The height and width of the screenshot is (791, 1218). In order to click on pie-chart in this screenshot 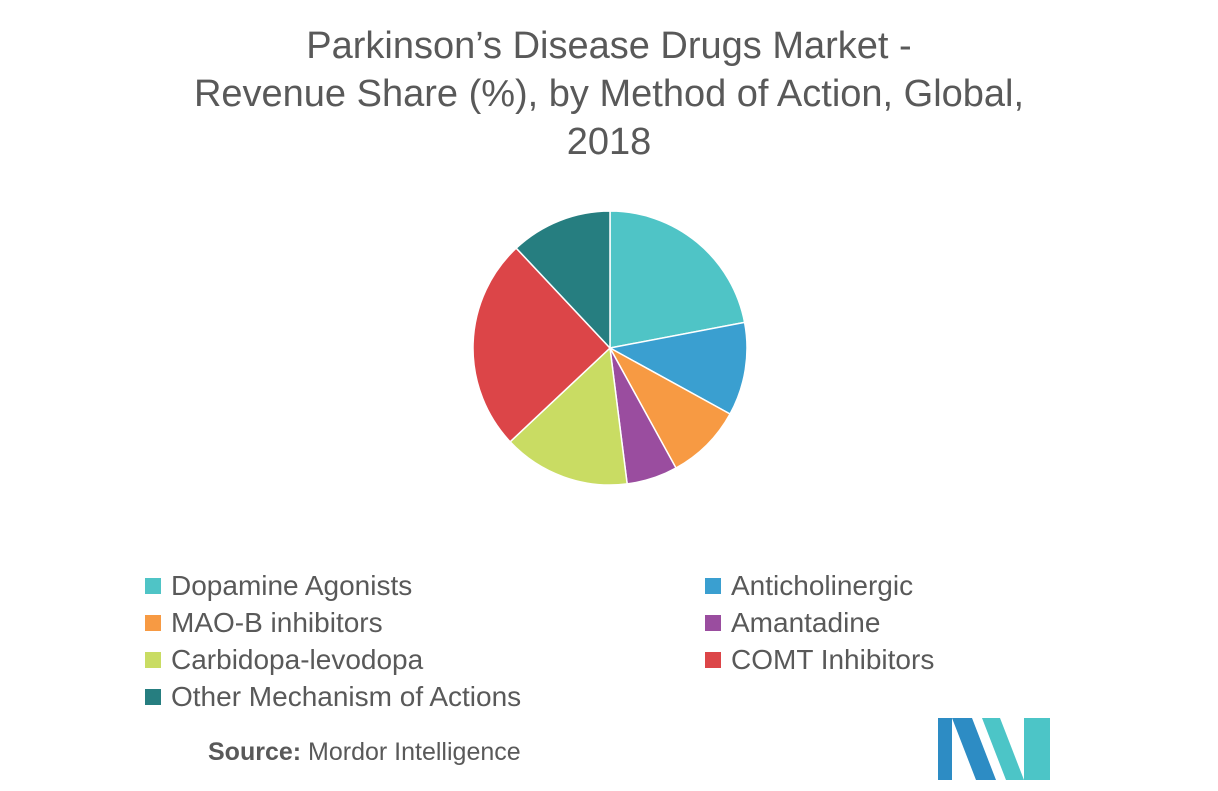, I will do `click(610, 348)`.